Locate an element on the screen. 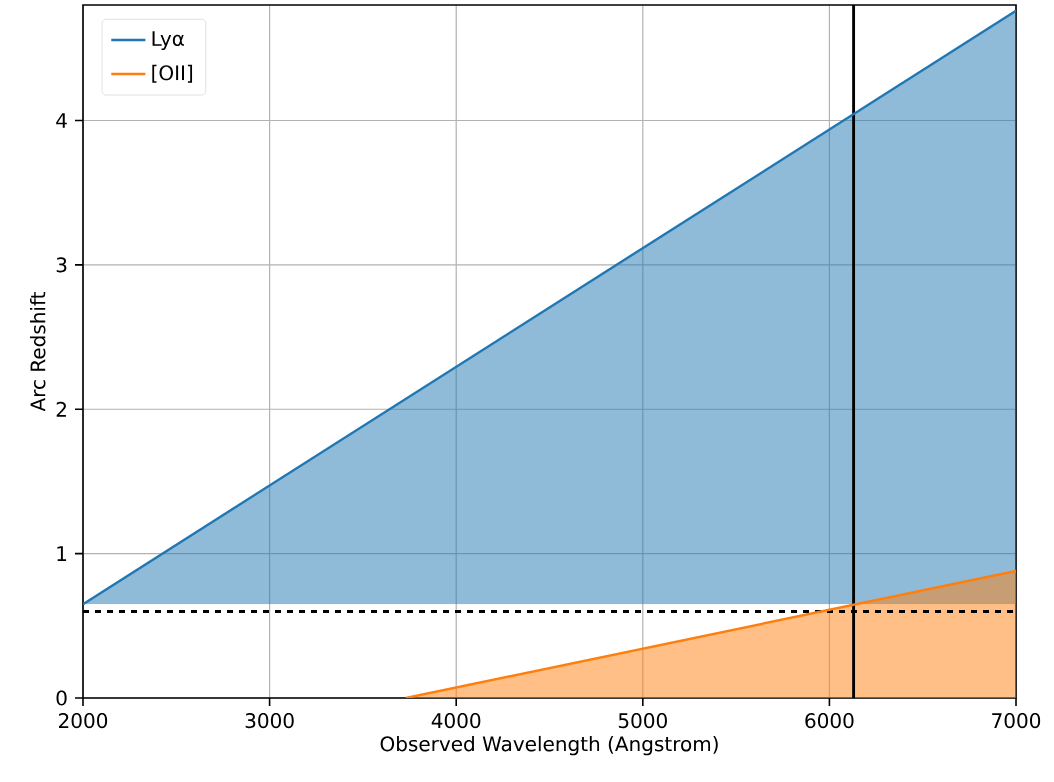 The height and width of the screenshot is (782, 1054). y-tick-label: 3 is located at coordinates (61, 265).